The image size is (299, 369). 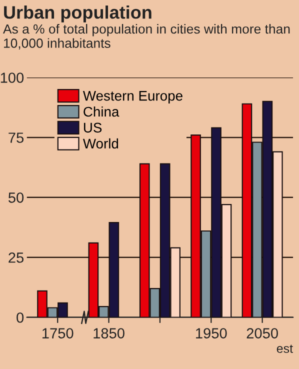 What do you see at coordinates (16, 197) in the screenshot?
I see `y-tick-label: 50` at bounding box center [16, 197].